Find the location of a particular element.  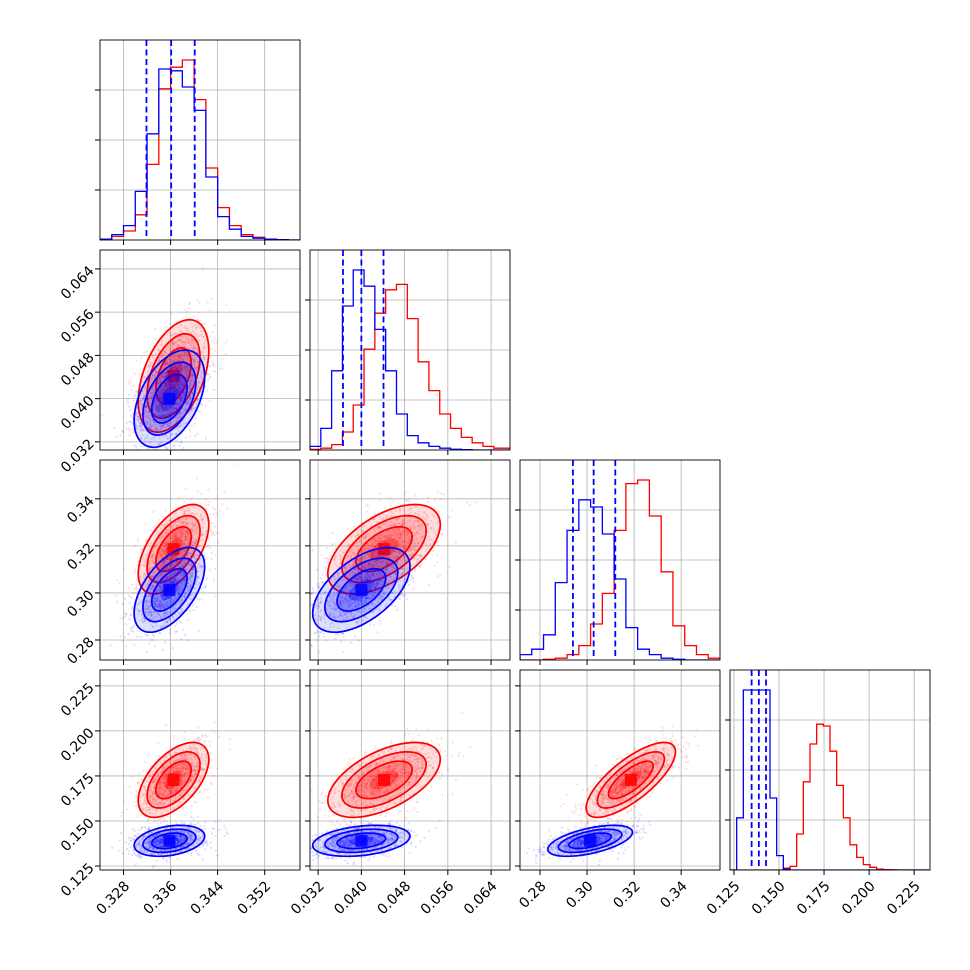

y-tick-label: 0.040 is located at coordinates (78, 413).